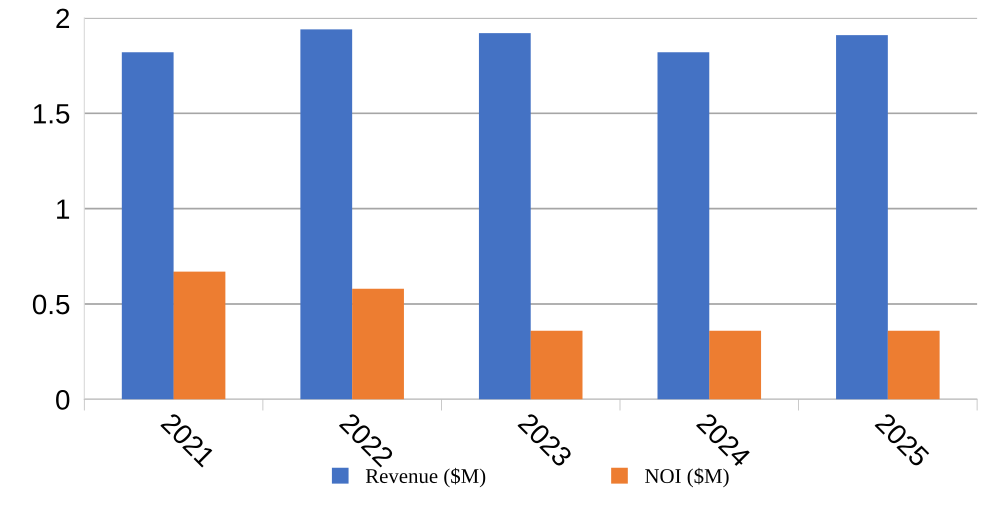 Image resolution: width=992 pixels, height=512 pixels. Describe the element at coordinates (63, 18) in the screenshot. I see `y-tick-label: 2` at that location.